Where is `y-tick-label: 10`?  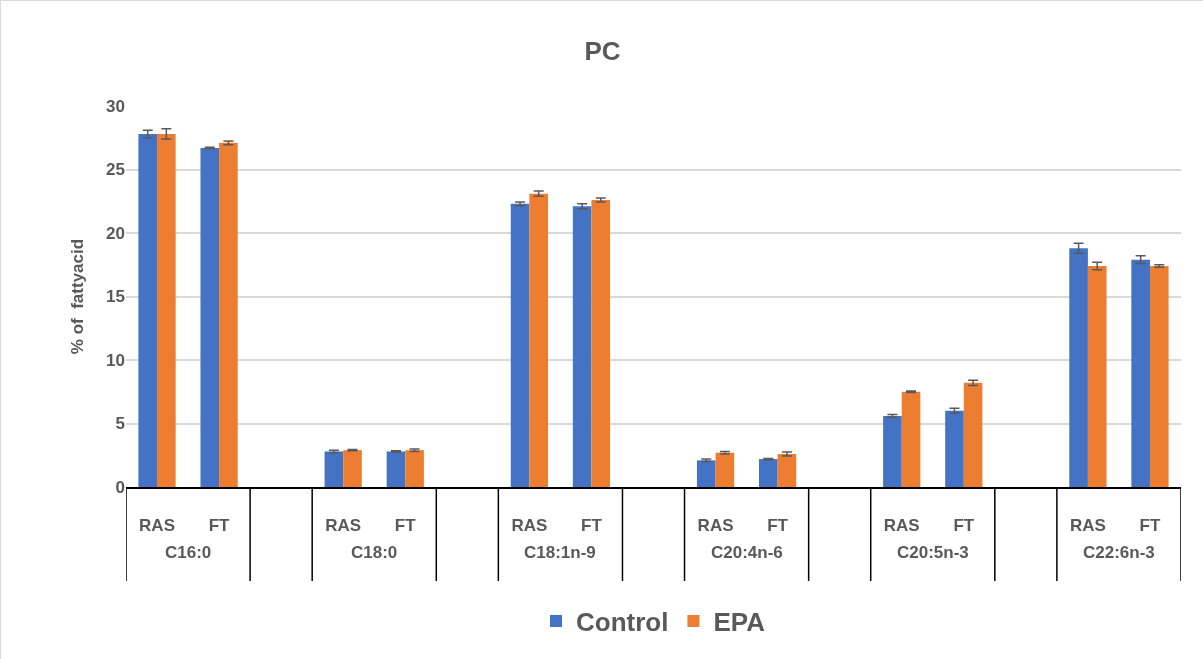
y-tick-label: 10 is located at coordinates (115, 360).